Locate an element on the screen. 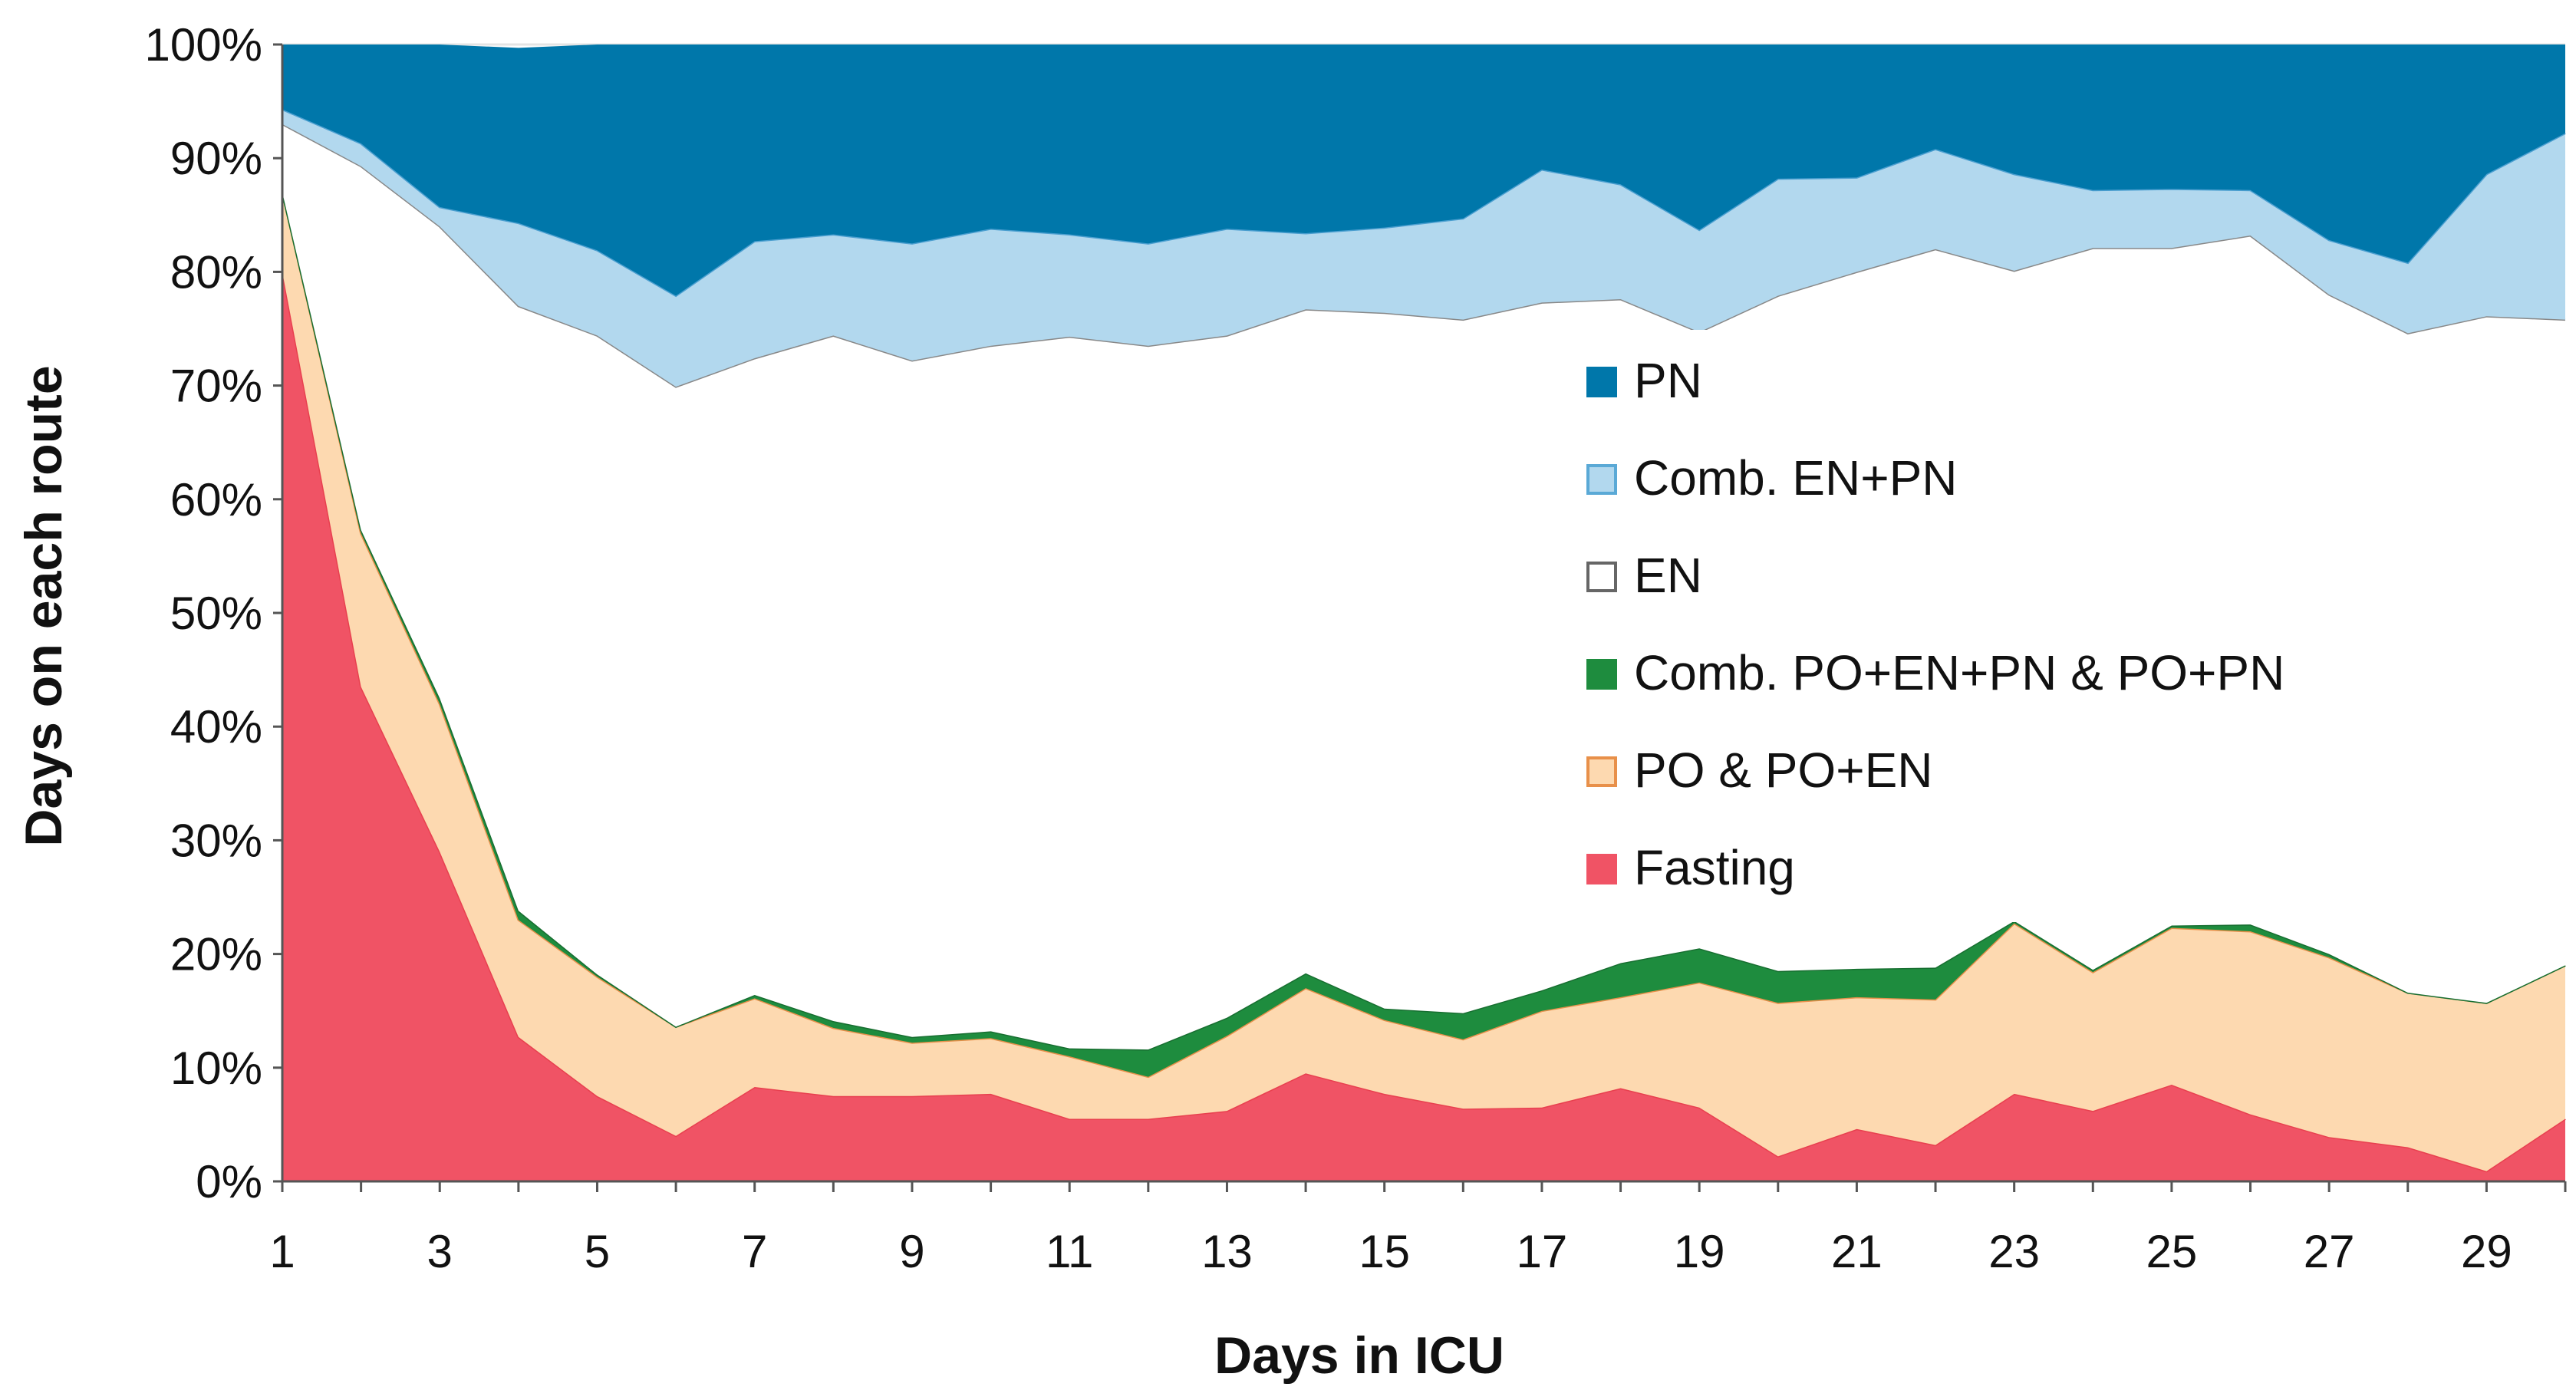  x-tick-label: 9 is located at coordinates (911, 1251).